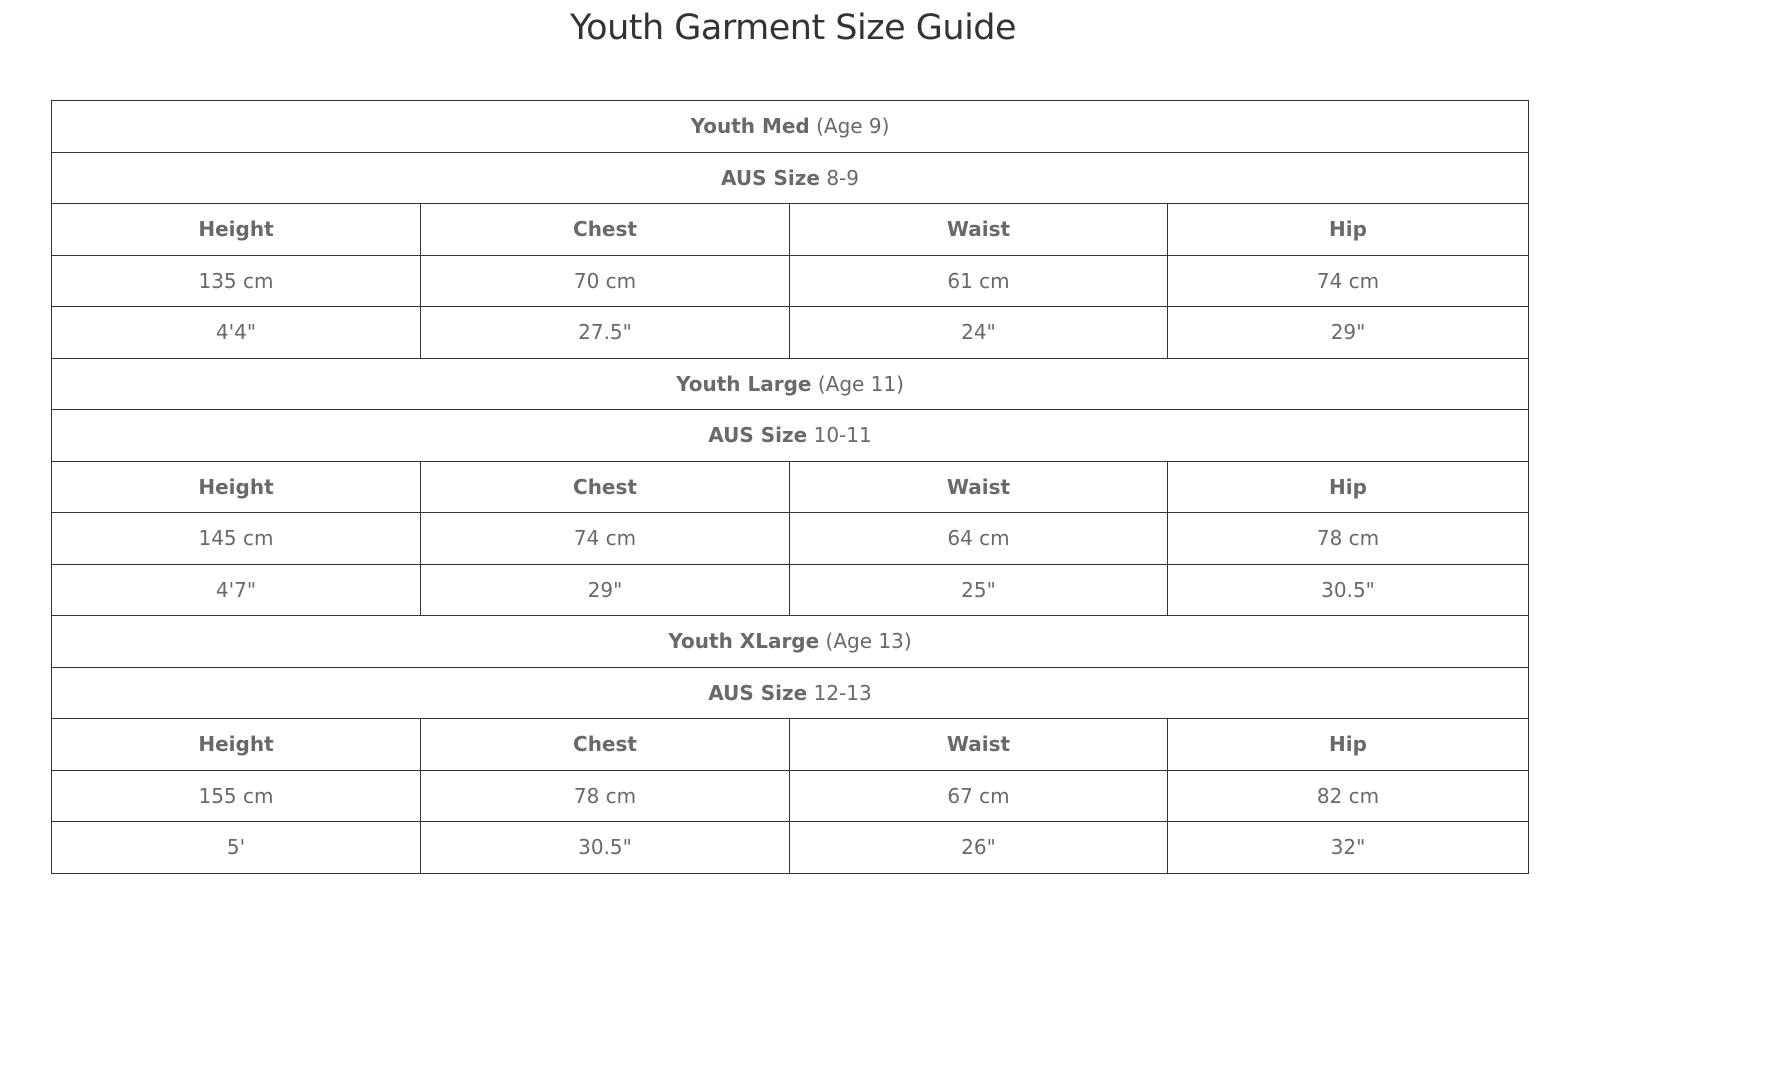  I want to click on size-name-cell: Youth Large (Age 11), so click(790, 383).